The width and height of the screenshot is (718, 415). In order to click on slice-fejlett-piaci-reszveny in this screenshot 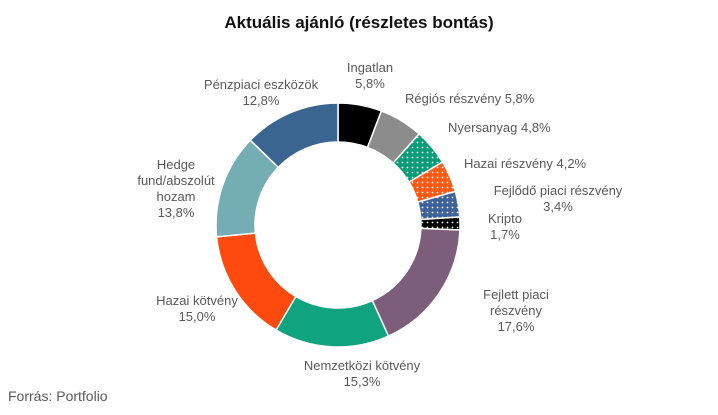, I will do `click(416, 282)`.